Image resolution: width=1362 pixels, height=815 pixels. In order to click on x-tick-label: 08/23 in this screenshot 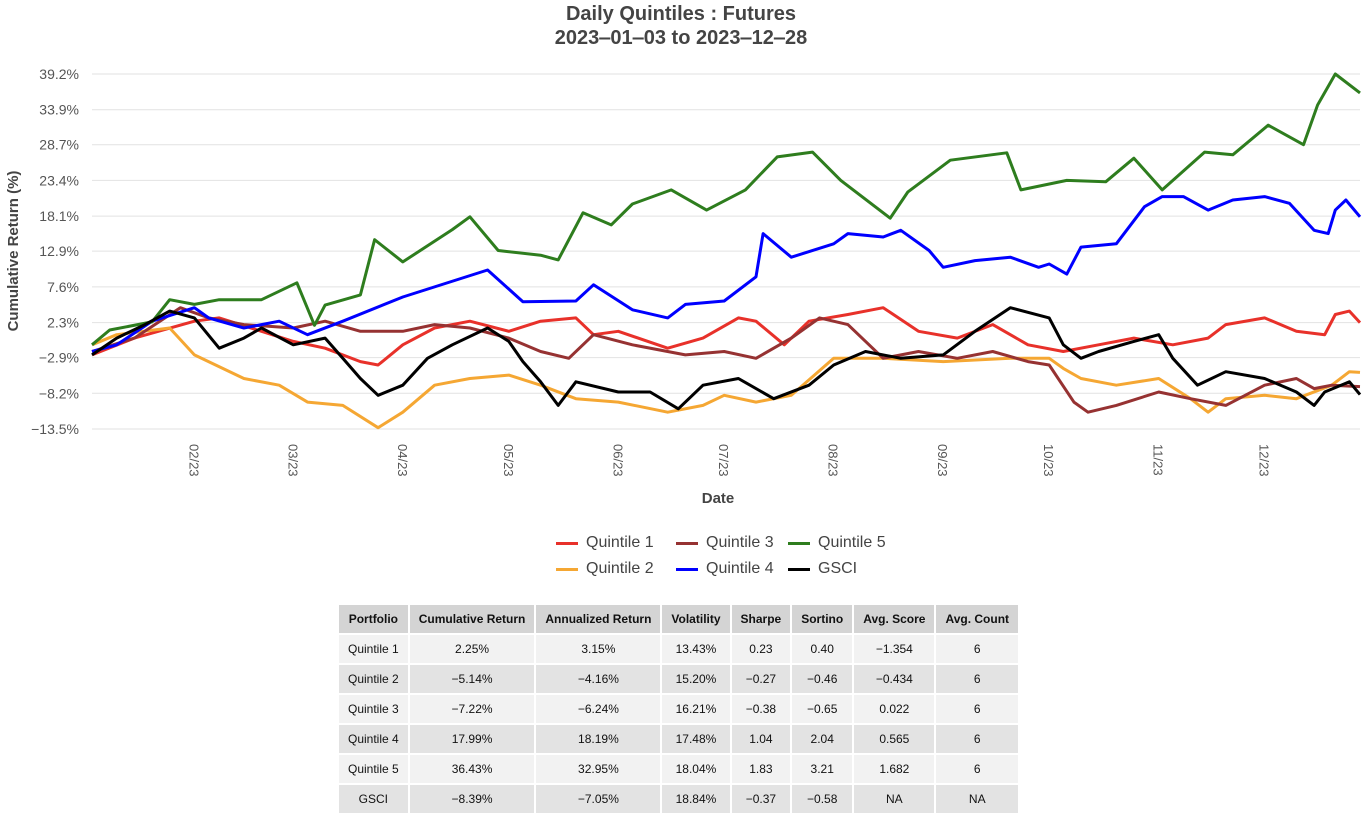, I will do `click(833, 460)`.